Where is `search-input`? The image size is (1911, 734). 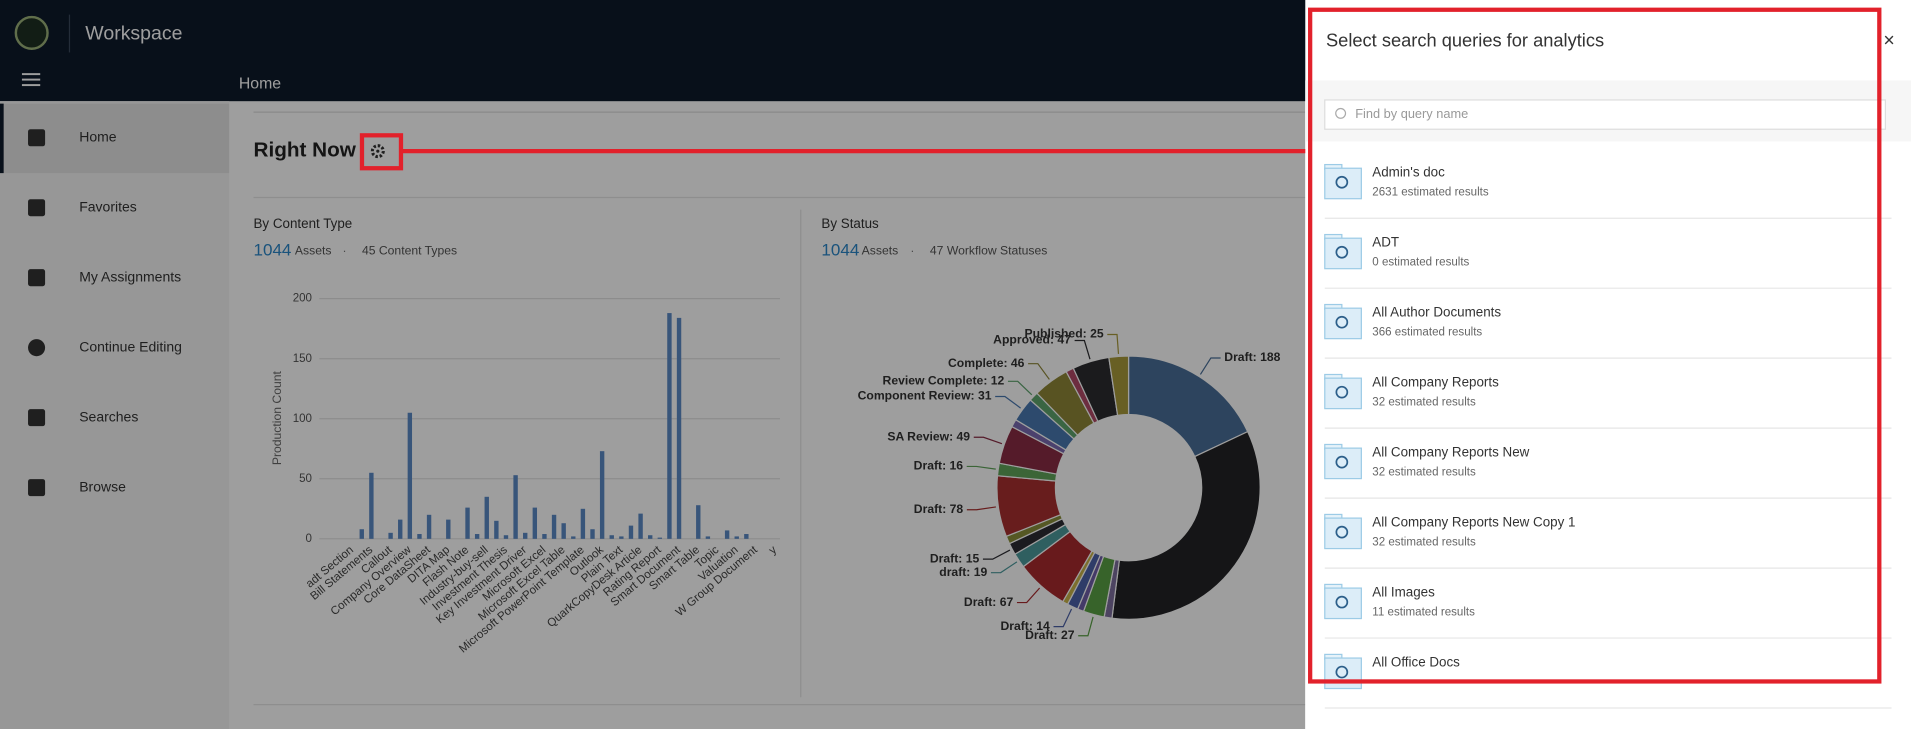 search-input is located at coordinates (1605, 114).